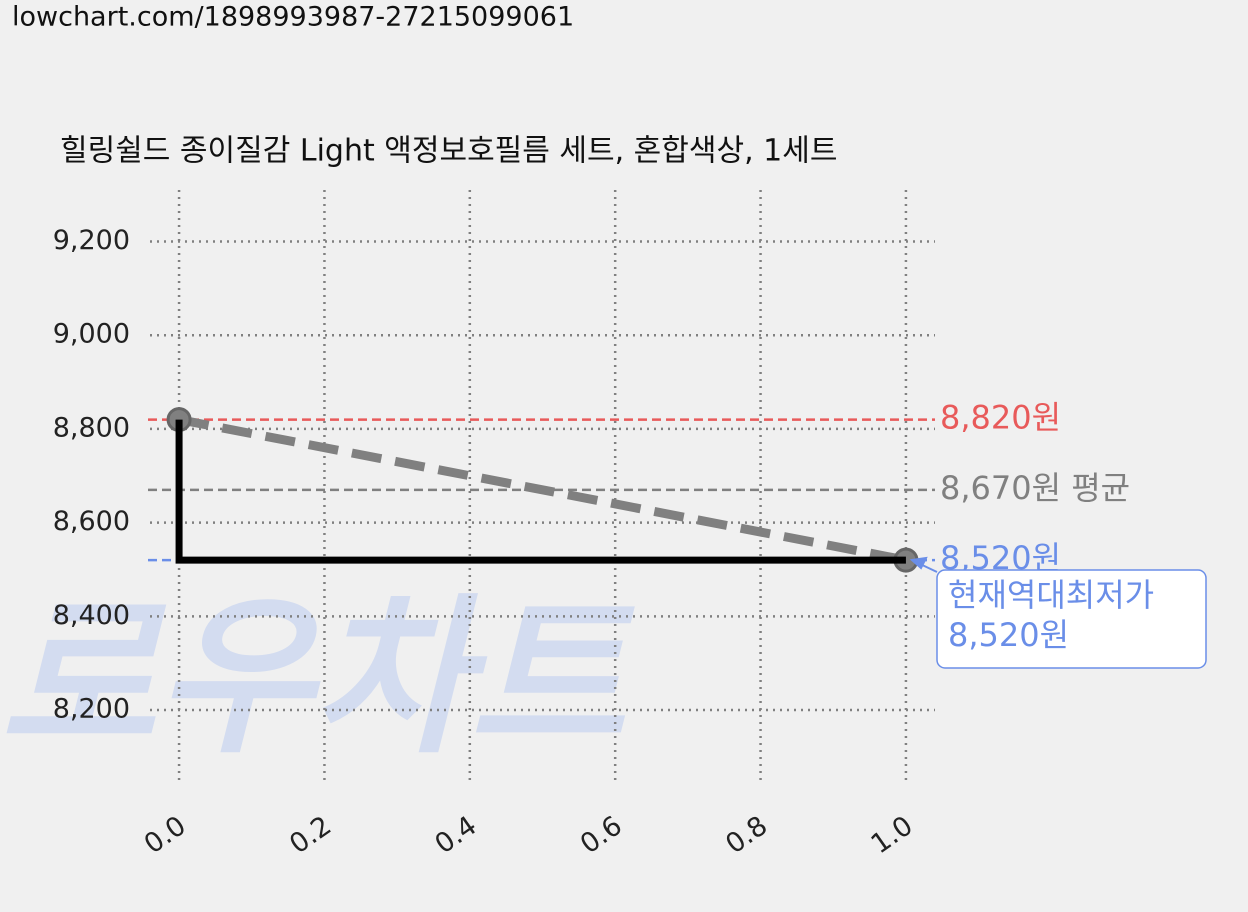  Describe the element at coordinates (310, 835) in the screenshot. I see `x-tick-label: 0.2` at that location.